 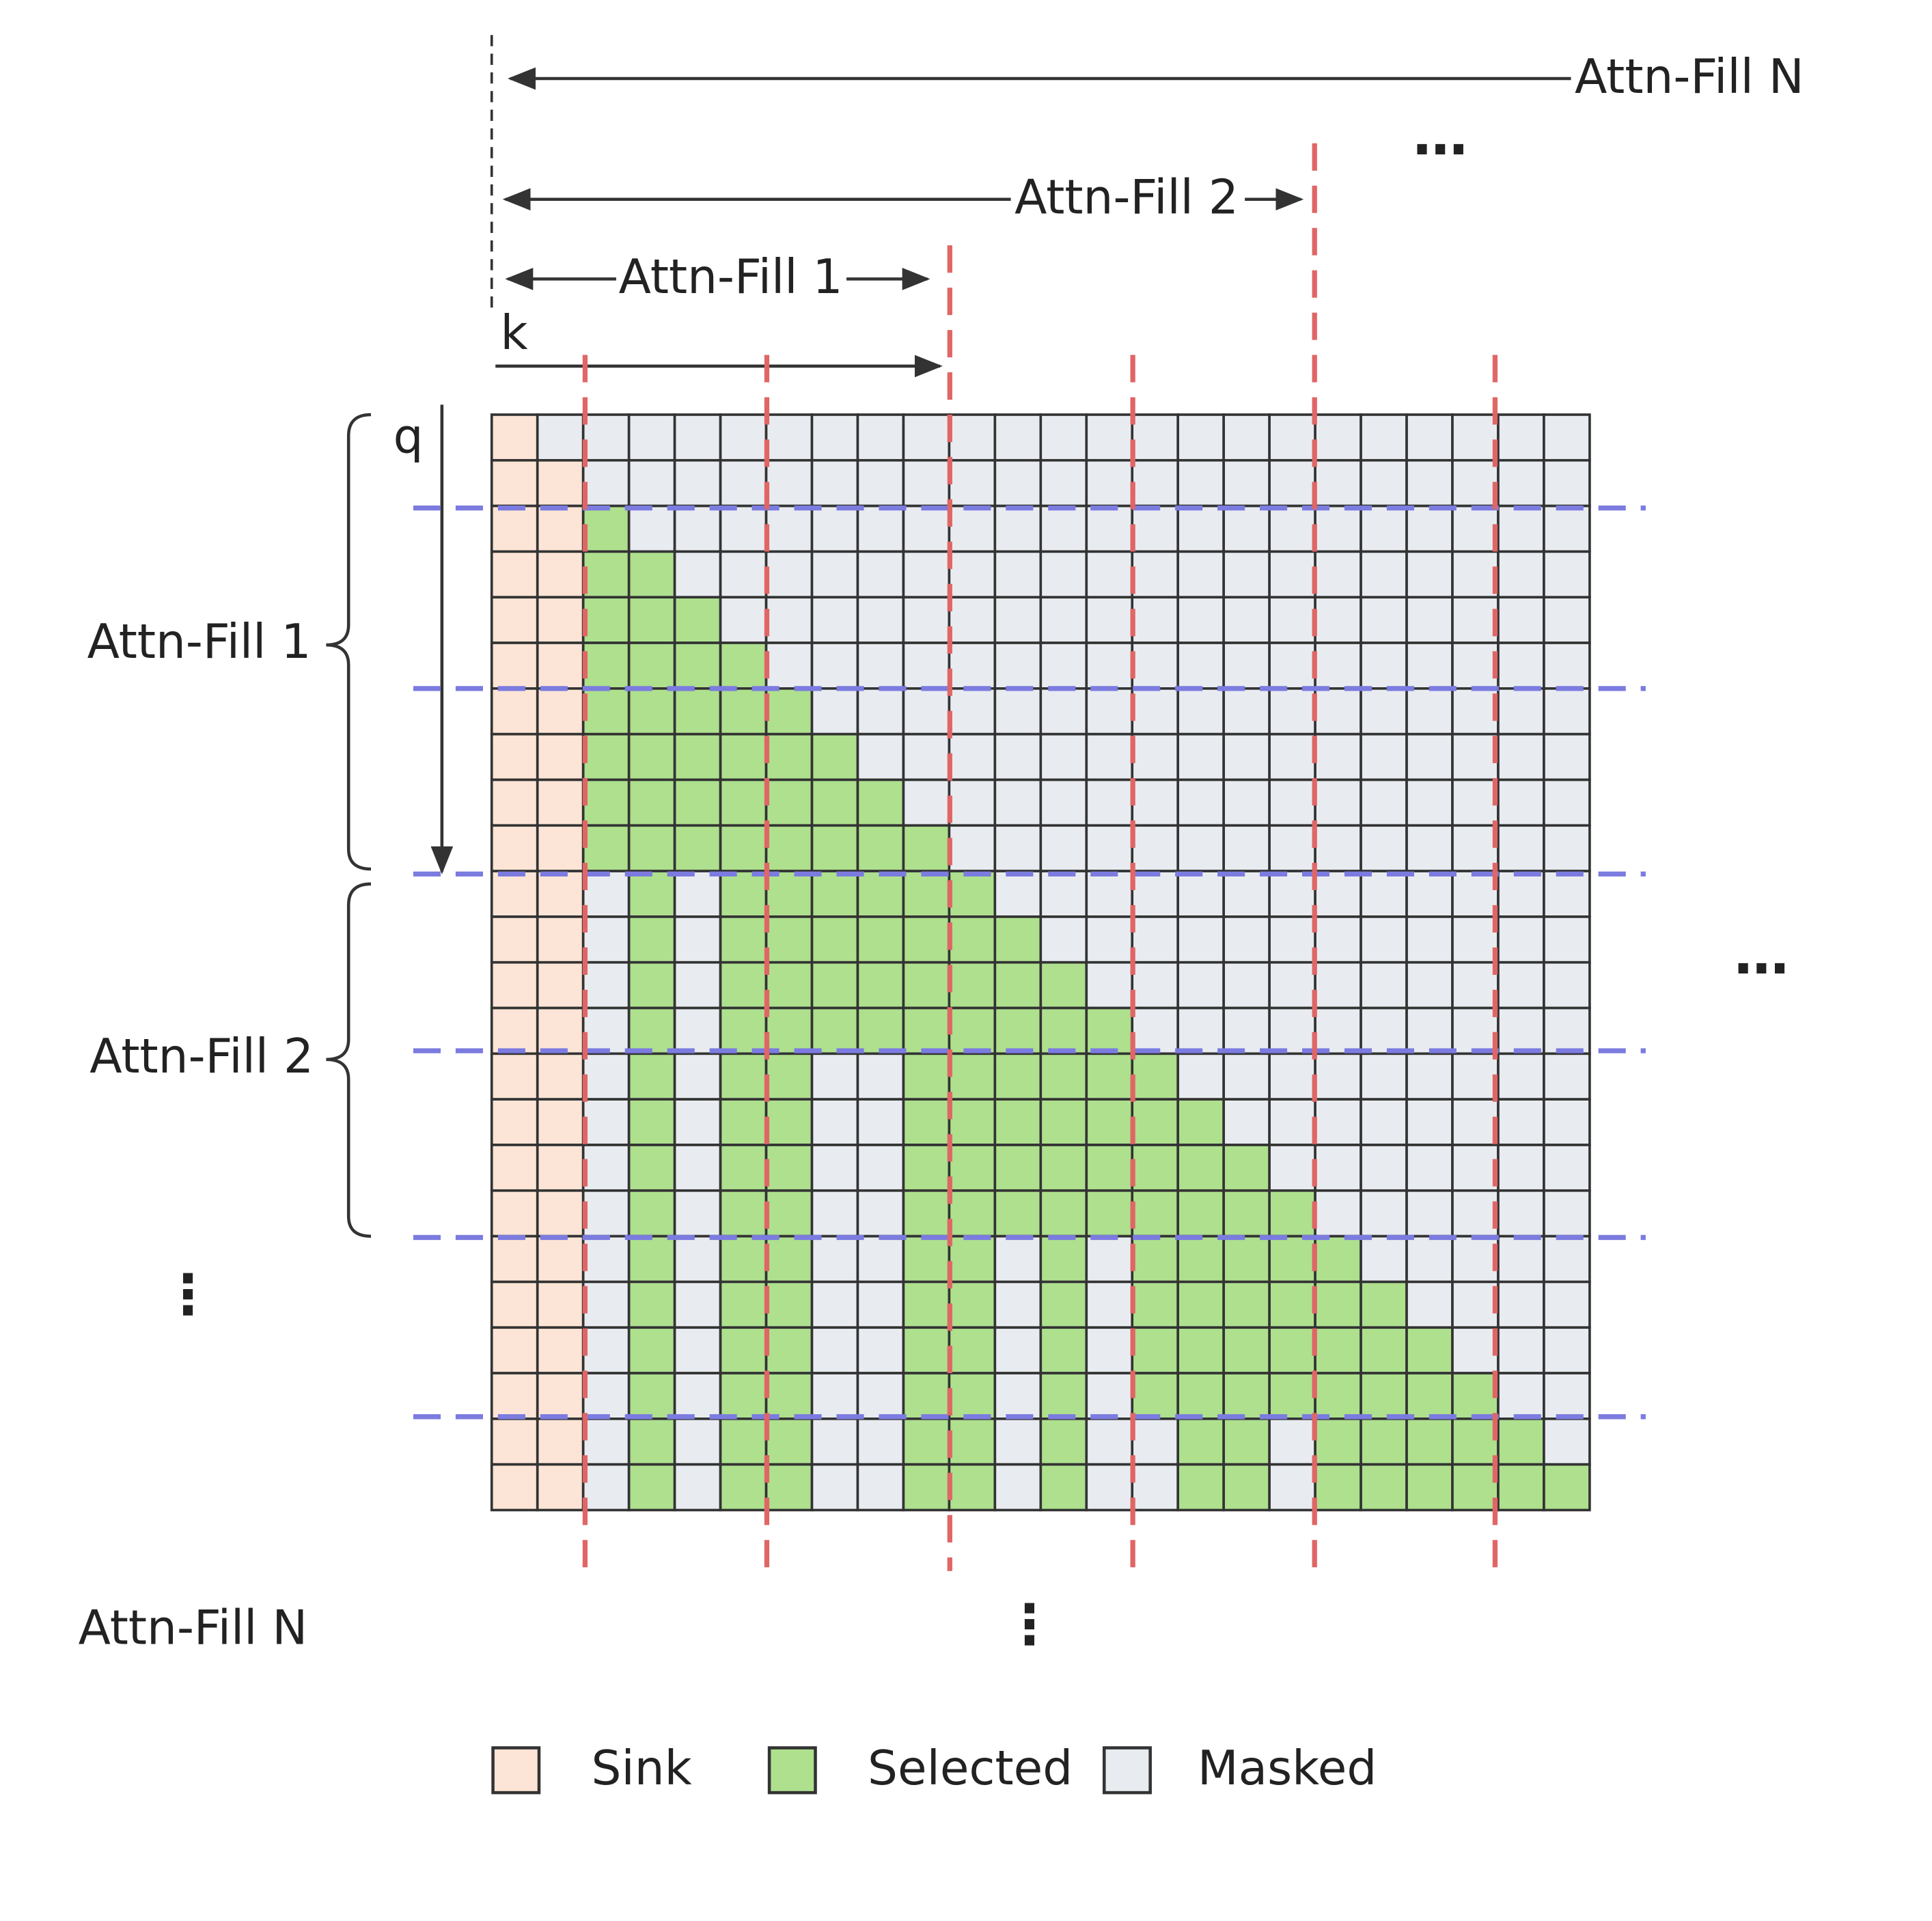 I want to click on legend-swatch, so click(x=1127, y=1770).